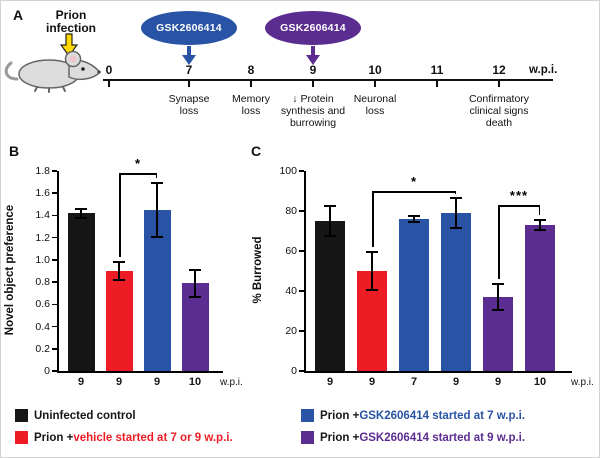 This screenshot has height=458, width=600. What do you see at coordinates (42, 171) in the screenshot?
I see `y-tick-label: 1.8` at bounding box center [42, 171].